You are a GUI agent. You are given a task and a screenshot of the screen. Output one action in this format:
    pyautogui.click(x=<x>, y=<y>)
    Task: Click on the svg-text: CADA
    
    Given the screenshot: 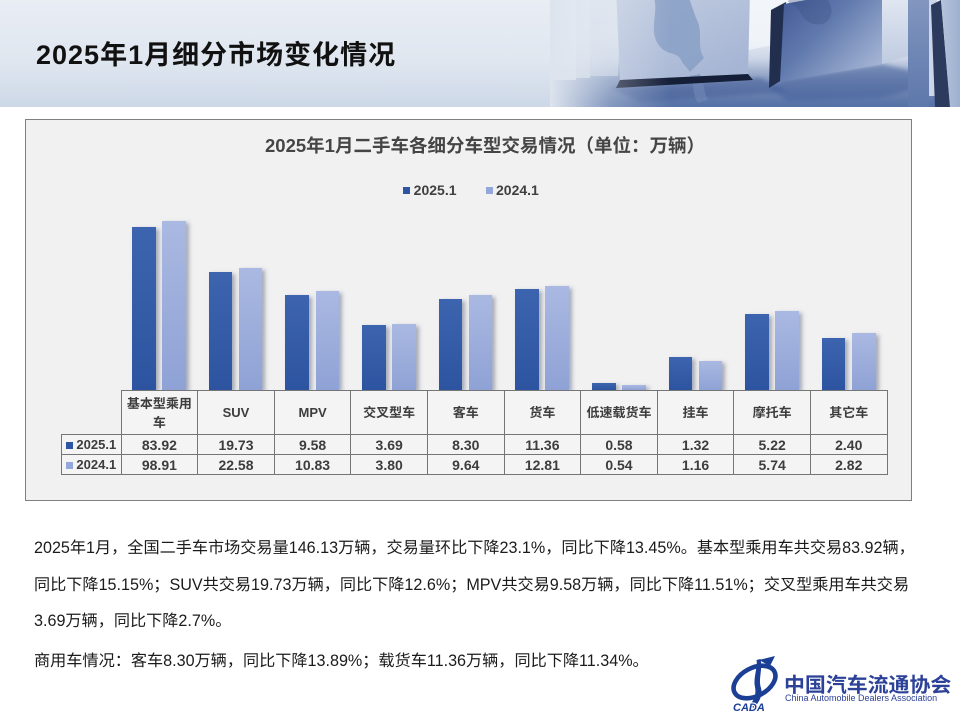 What is the action you would take?
    pyautogui.click(x=749, y=707)
    